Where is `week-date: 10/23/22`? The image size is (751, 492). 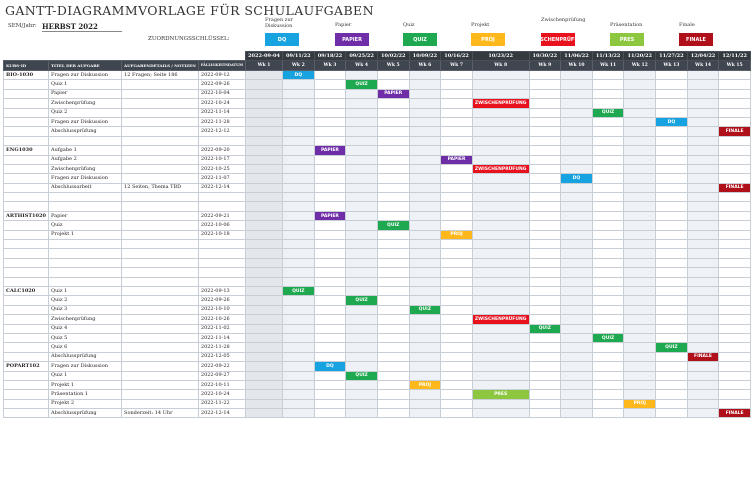 week-date: 10/23/22 is located at coordinates (500, 56).